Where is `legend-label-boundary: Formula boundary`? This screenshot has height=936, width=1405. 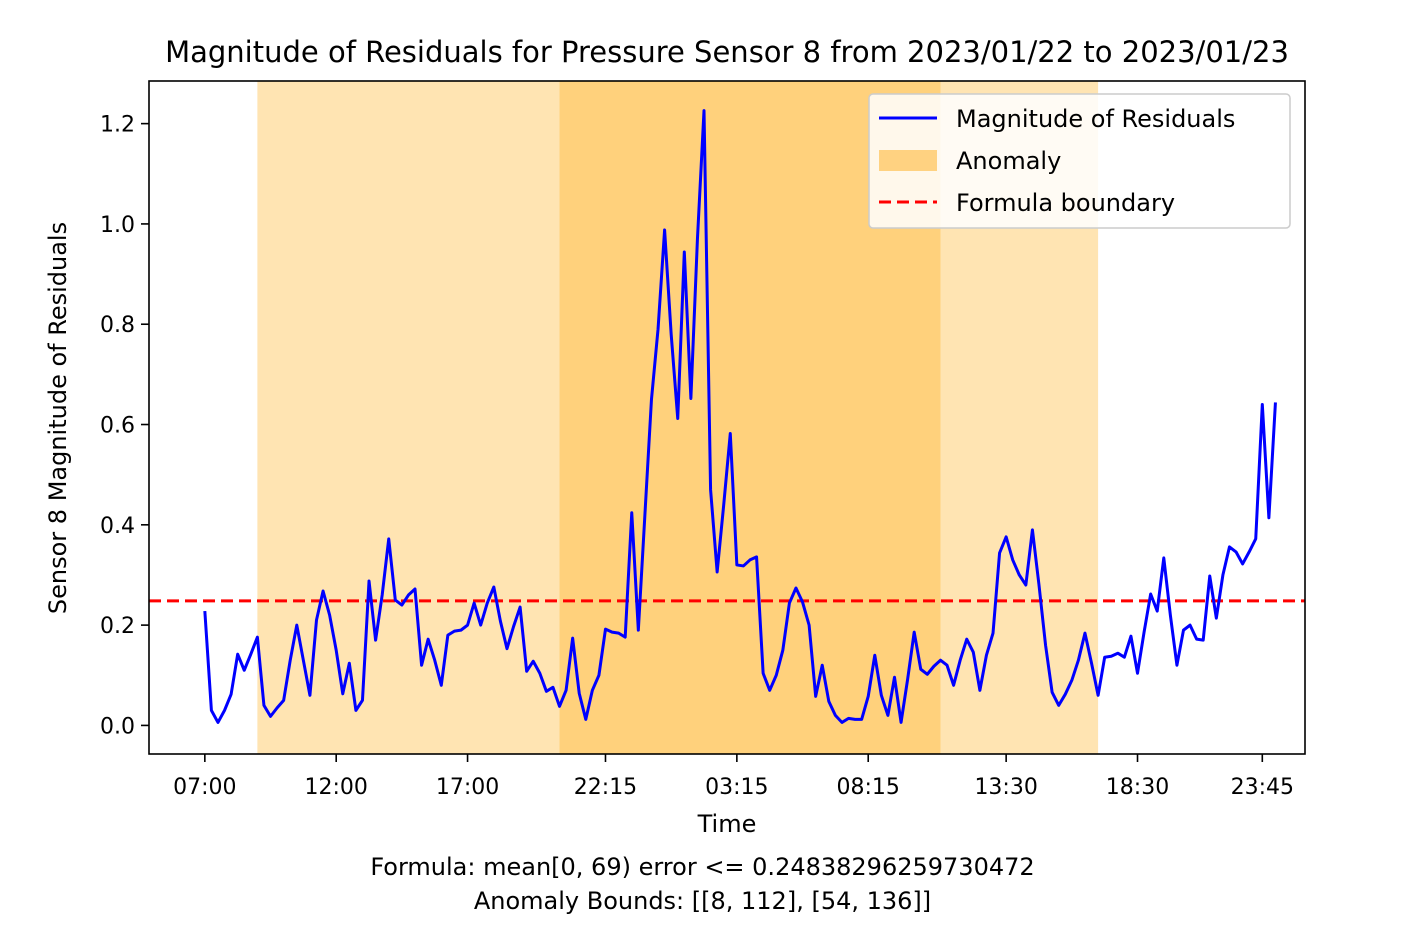 legend-label-boundary: Formula boundary is located at coordinates (1065, 203).